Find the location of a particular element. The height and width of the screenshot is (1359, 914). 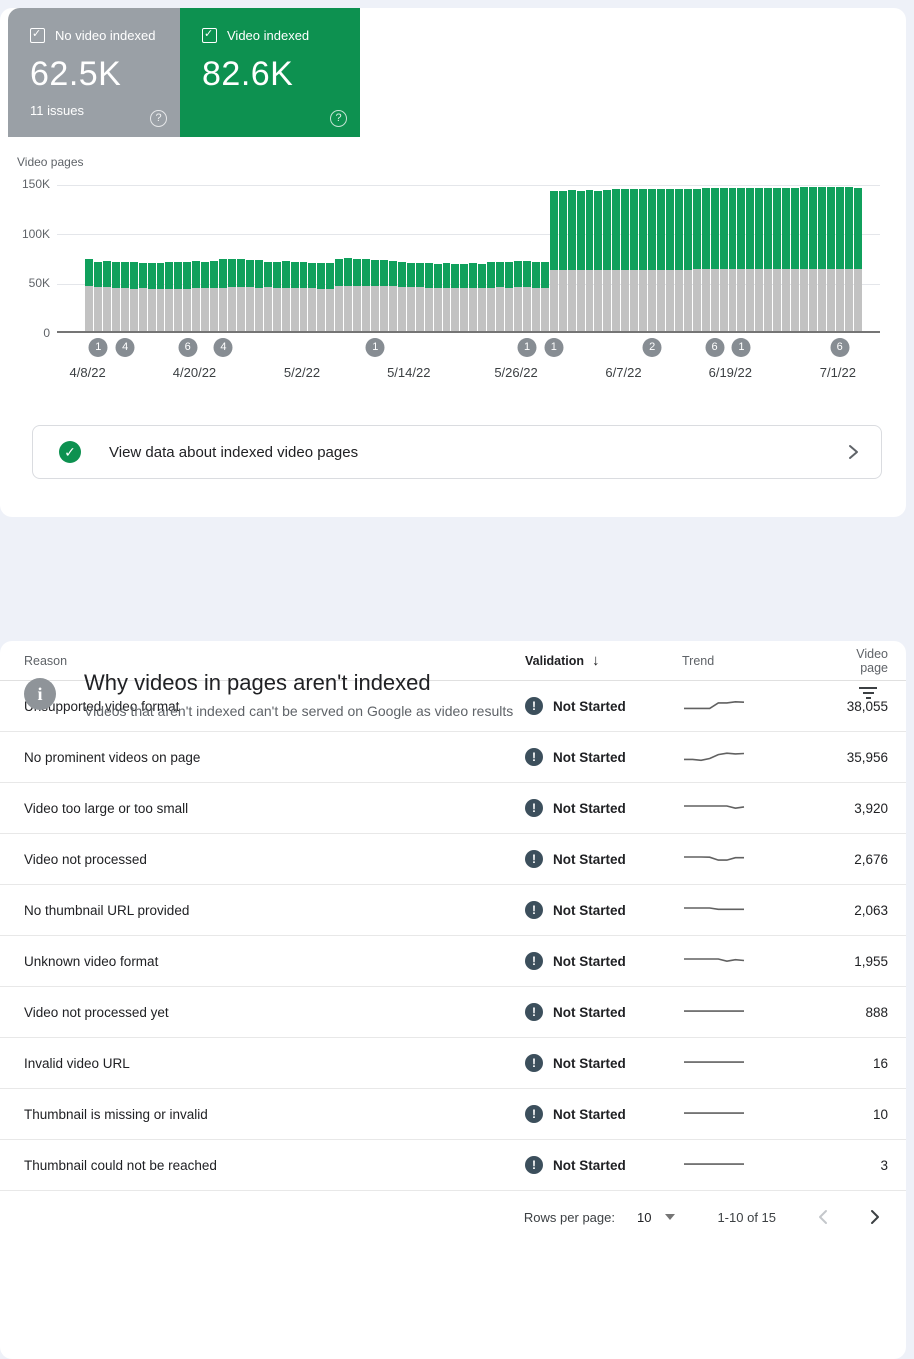

column-header-video-page: Video page is located at coordinates (872, 660).